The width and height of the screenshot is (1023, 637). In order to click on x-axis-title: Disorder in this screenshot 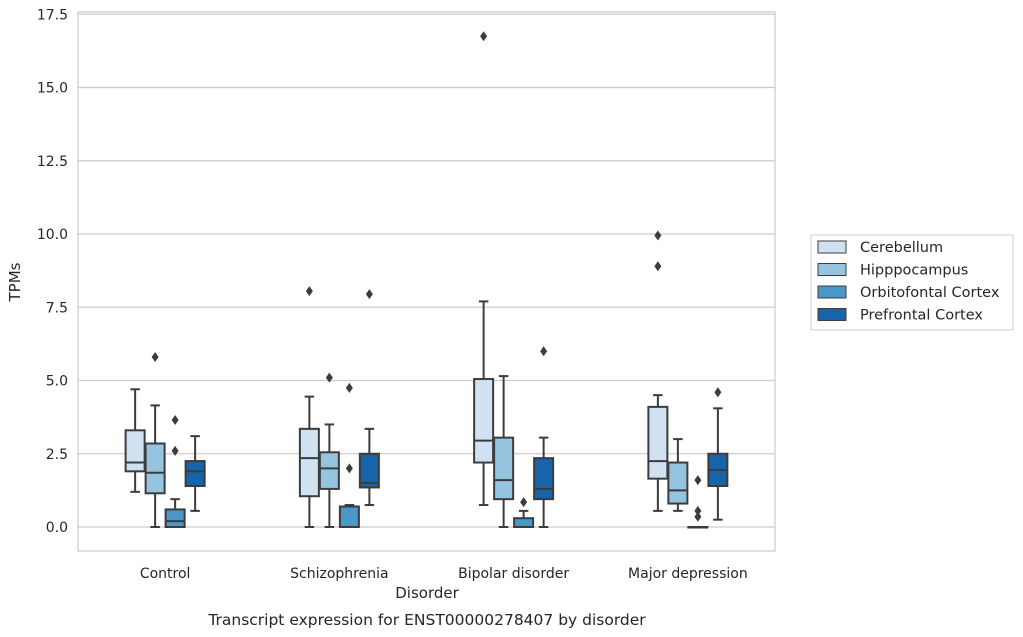, I will do `click(427, 593)`.